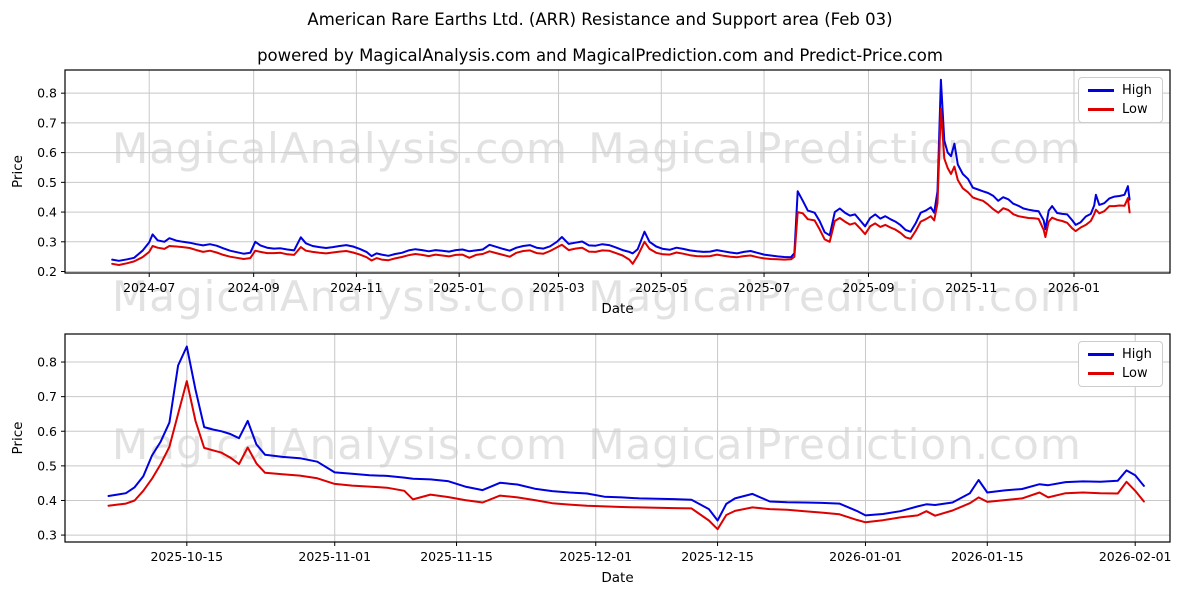 The width and height of the screenshot is (1200, 600). I want to click on x-tick-label: 2024-11, so click(356, 287).